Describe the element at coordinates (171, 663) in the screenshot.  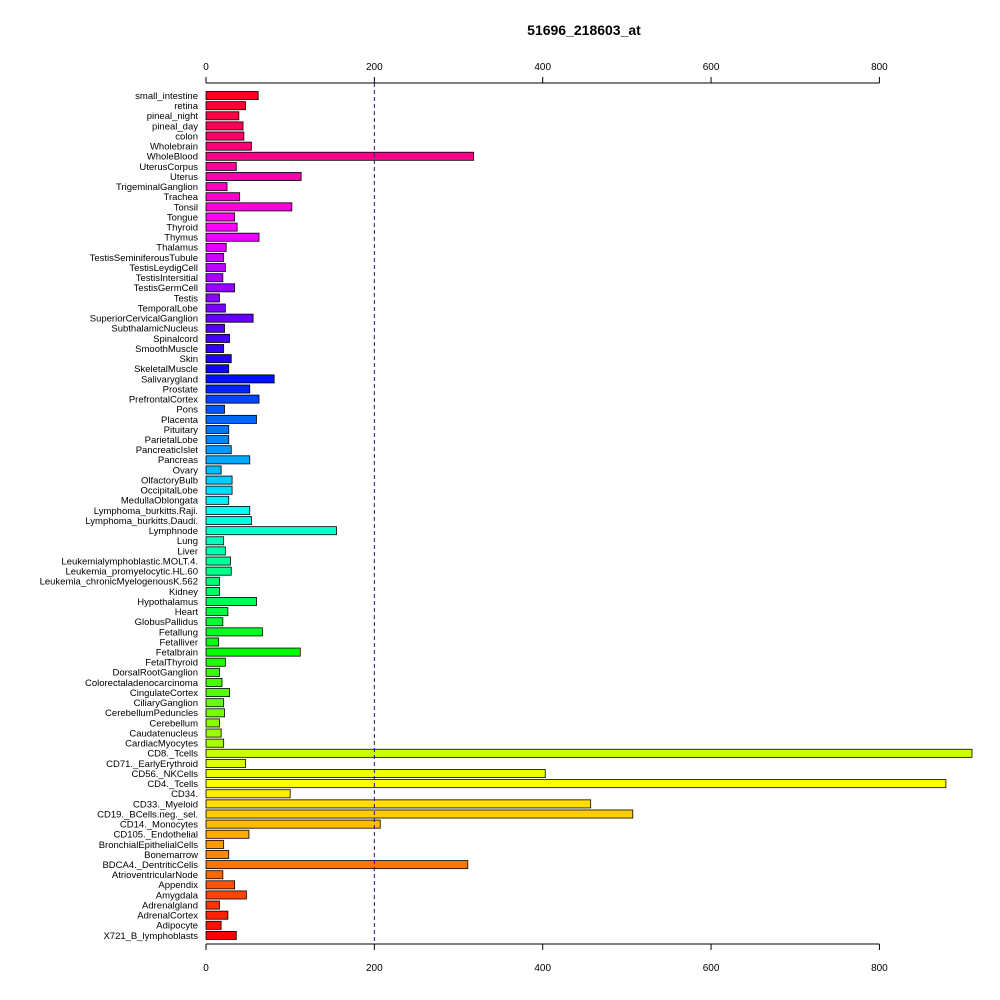
I see `category-label: FetalThyroid` at that location.